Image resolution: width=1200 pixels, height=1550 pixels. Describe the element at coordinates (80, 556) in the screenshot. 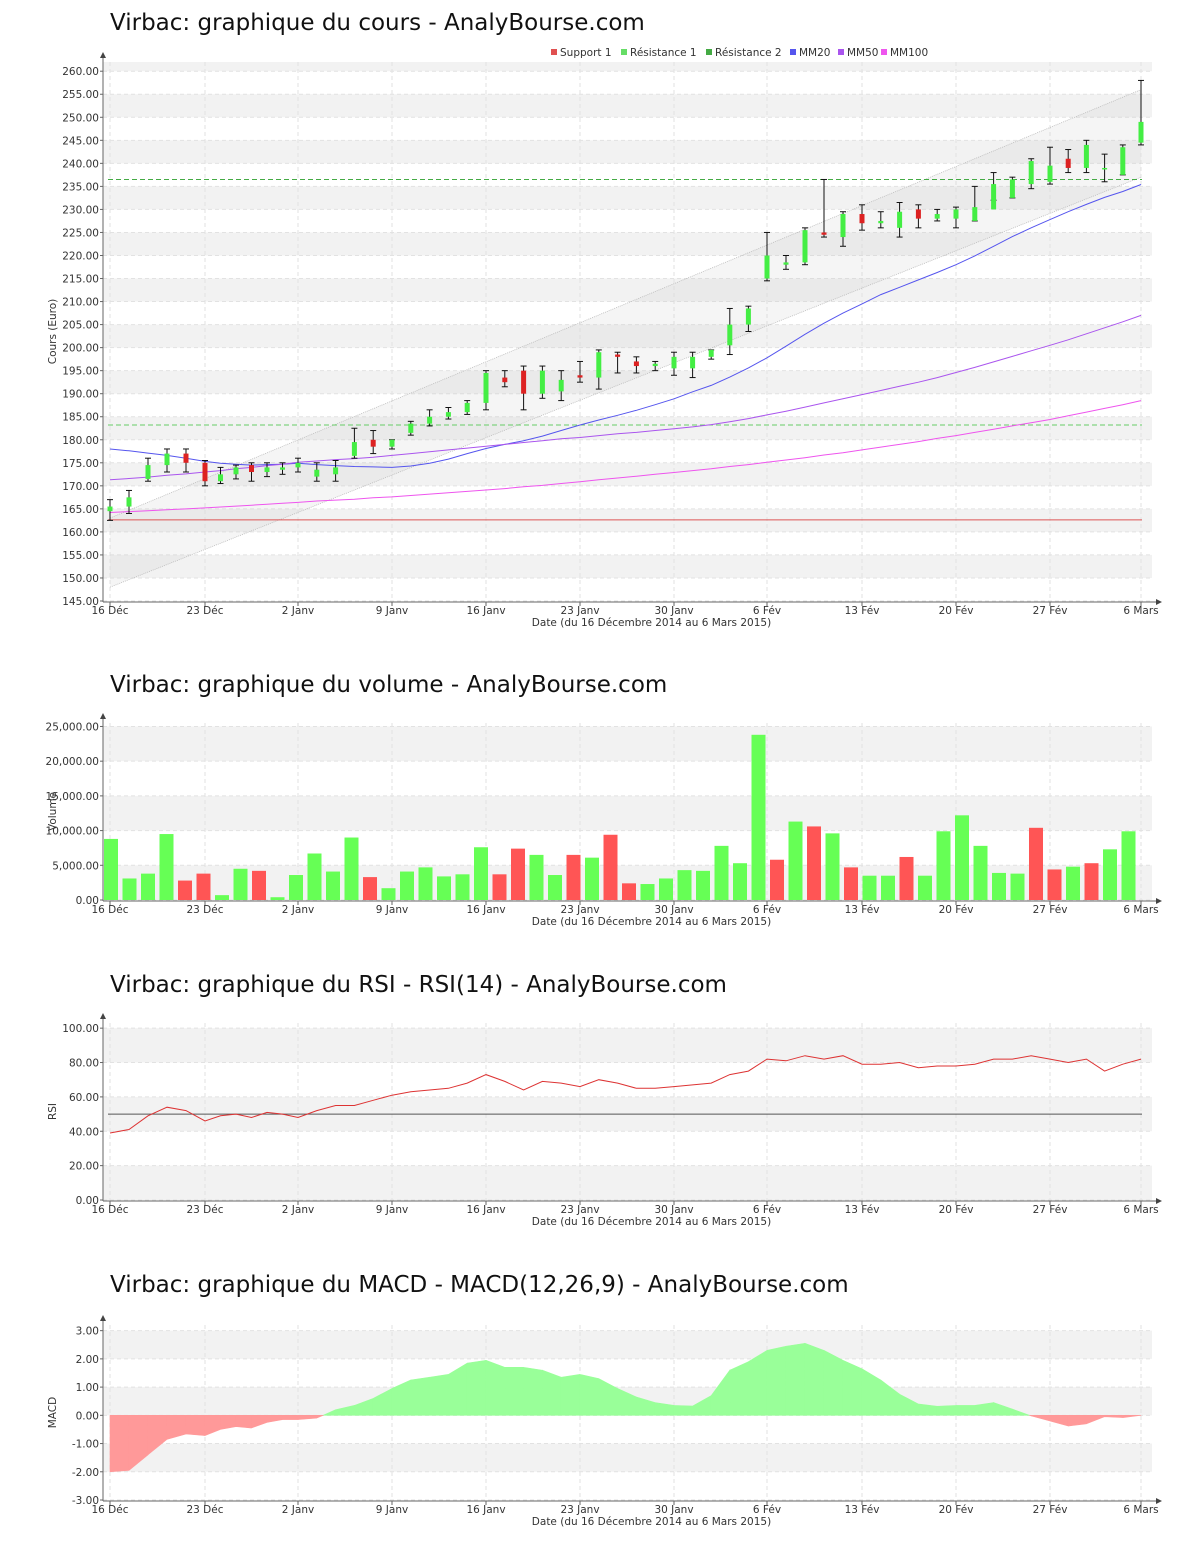

I see `y-tick-label: 155.00` at that location.